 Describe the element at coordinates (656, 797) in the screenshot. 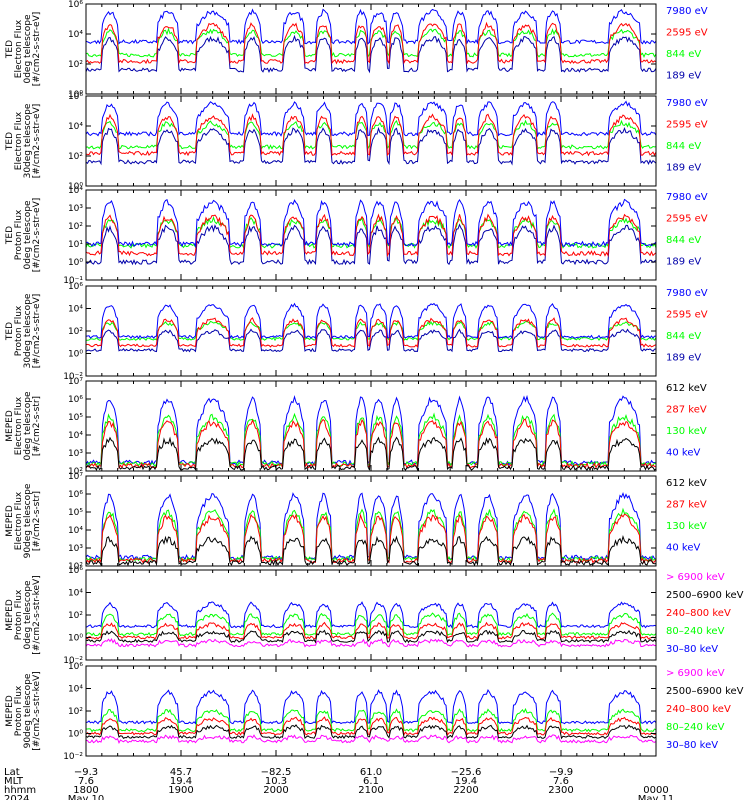

I see `axis-date-value: May 11` at that location.